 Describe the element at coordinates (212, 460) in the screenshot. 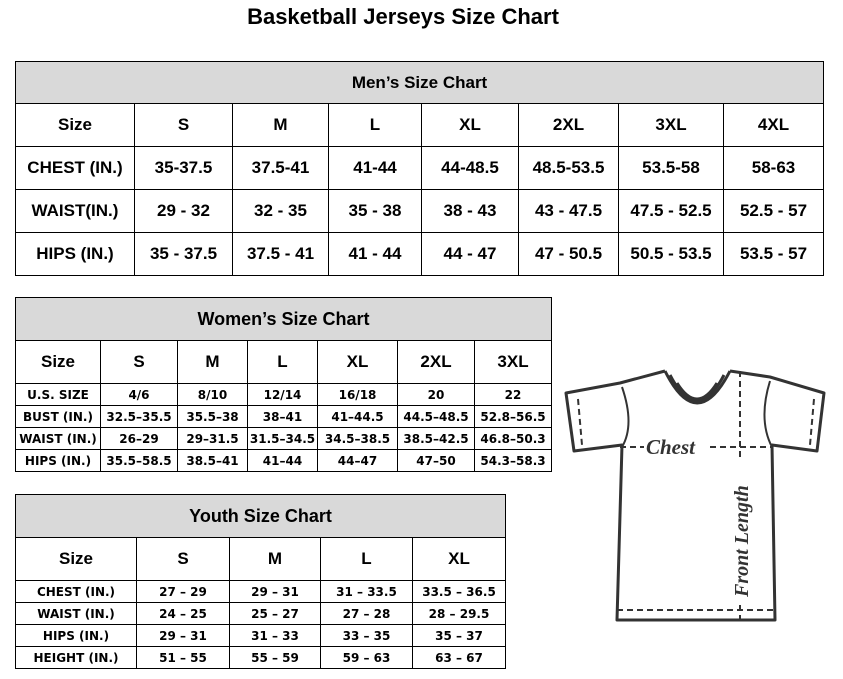

I see `table-cell: 38.5–41` at that location.